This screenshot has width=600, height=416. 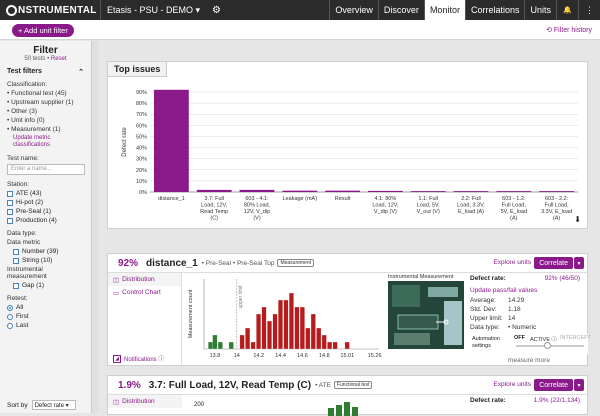 What do you see at coordinates (29, 193) in the screenshot?
I see `checkbox-label: ATE (43)` at bounding box center [29, 193].